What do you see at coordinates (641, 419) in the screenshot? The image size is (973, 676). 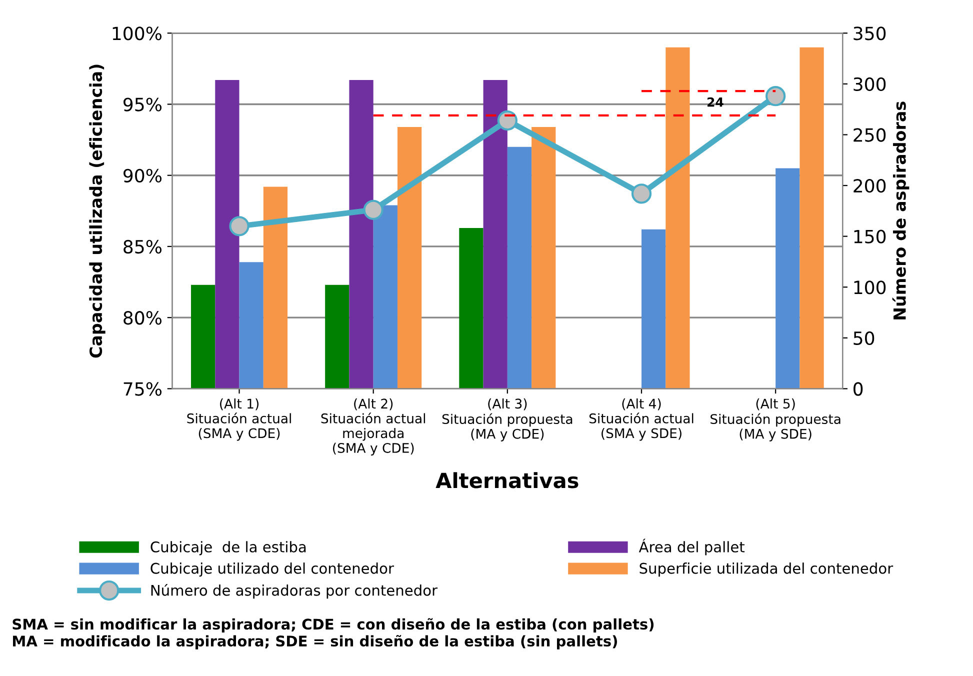 I see `x-tick-label: (Alt 4) Situación actual (SMA y SDE)` at bounding box center [641, 419].